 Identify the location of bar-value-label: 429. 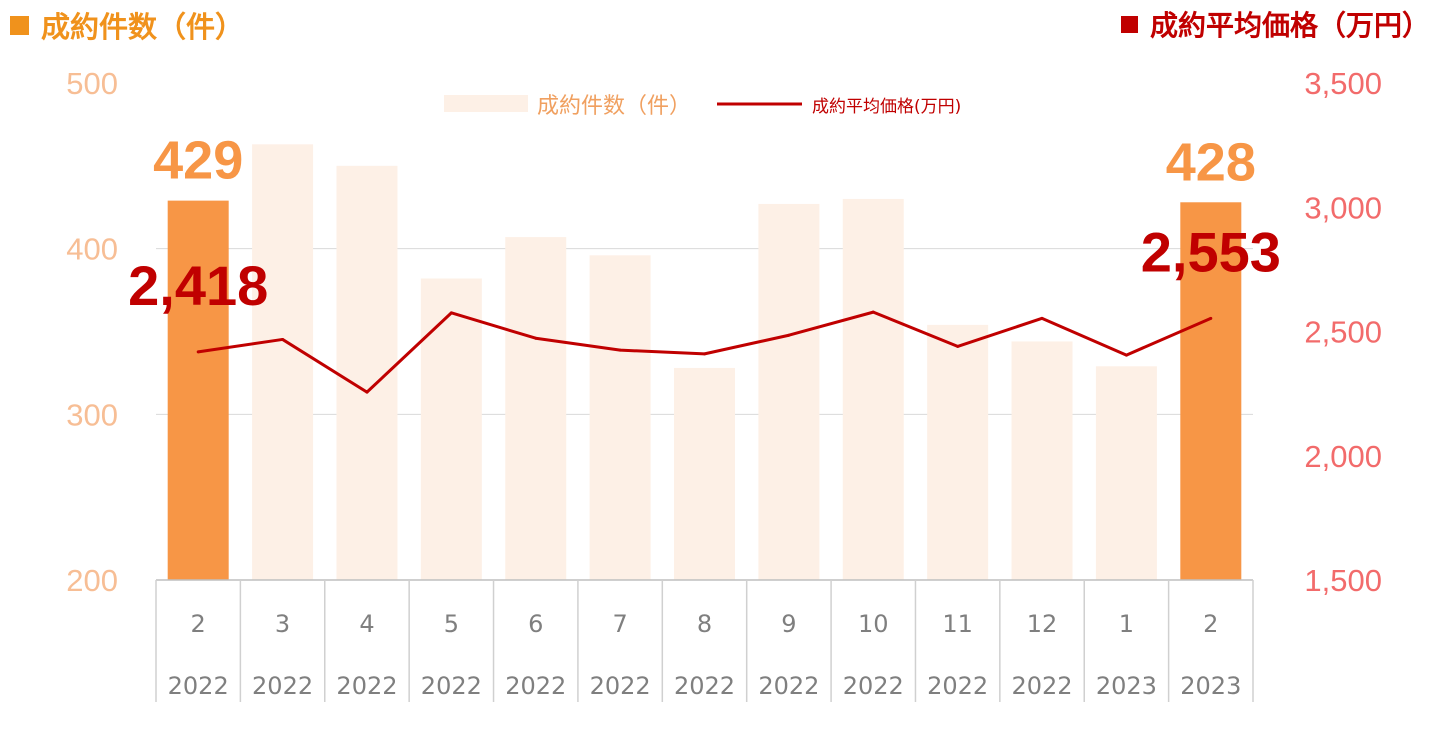
(198, 161).